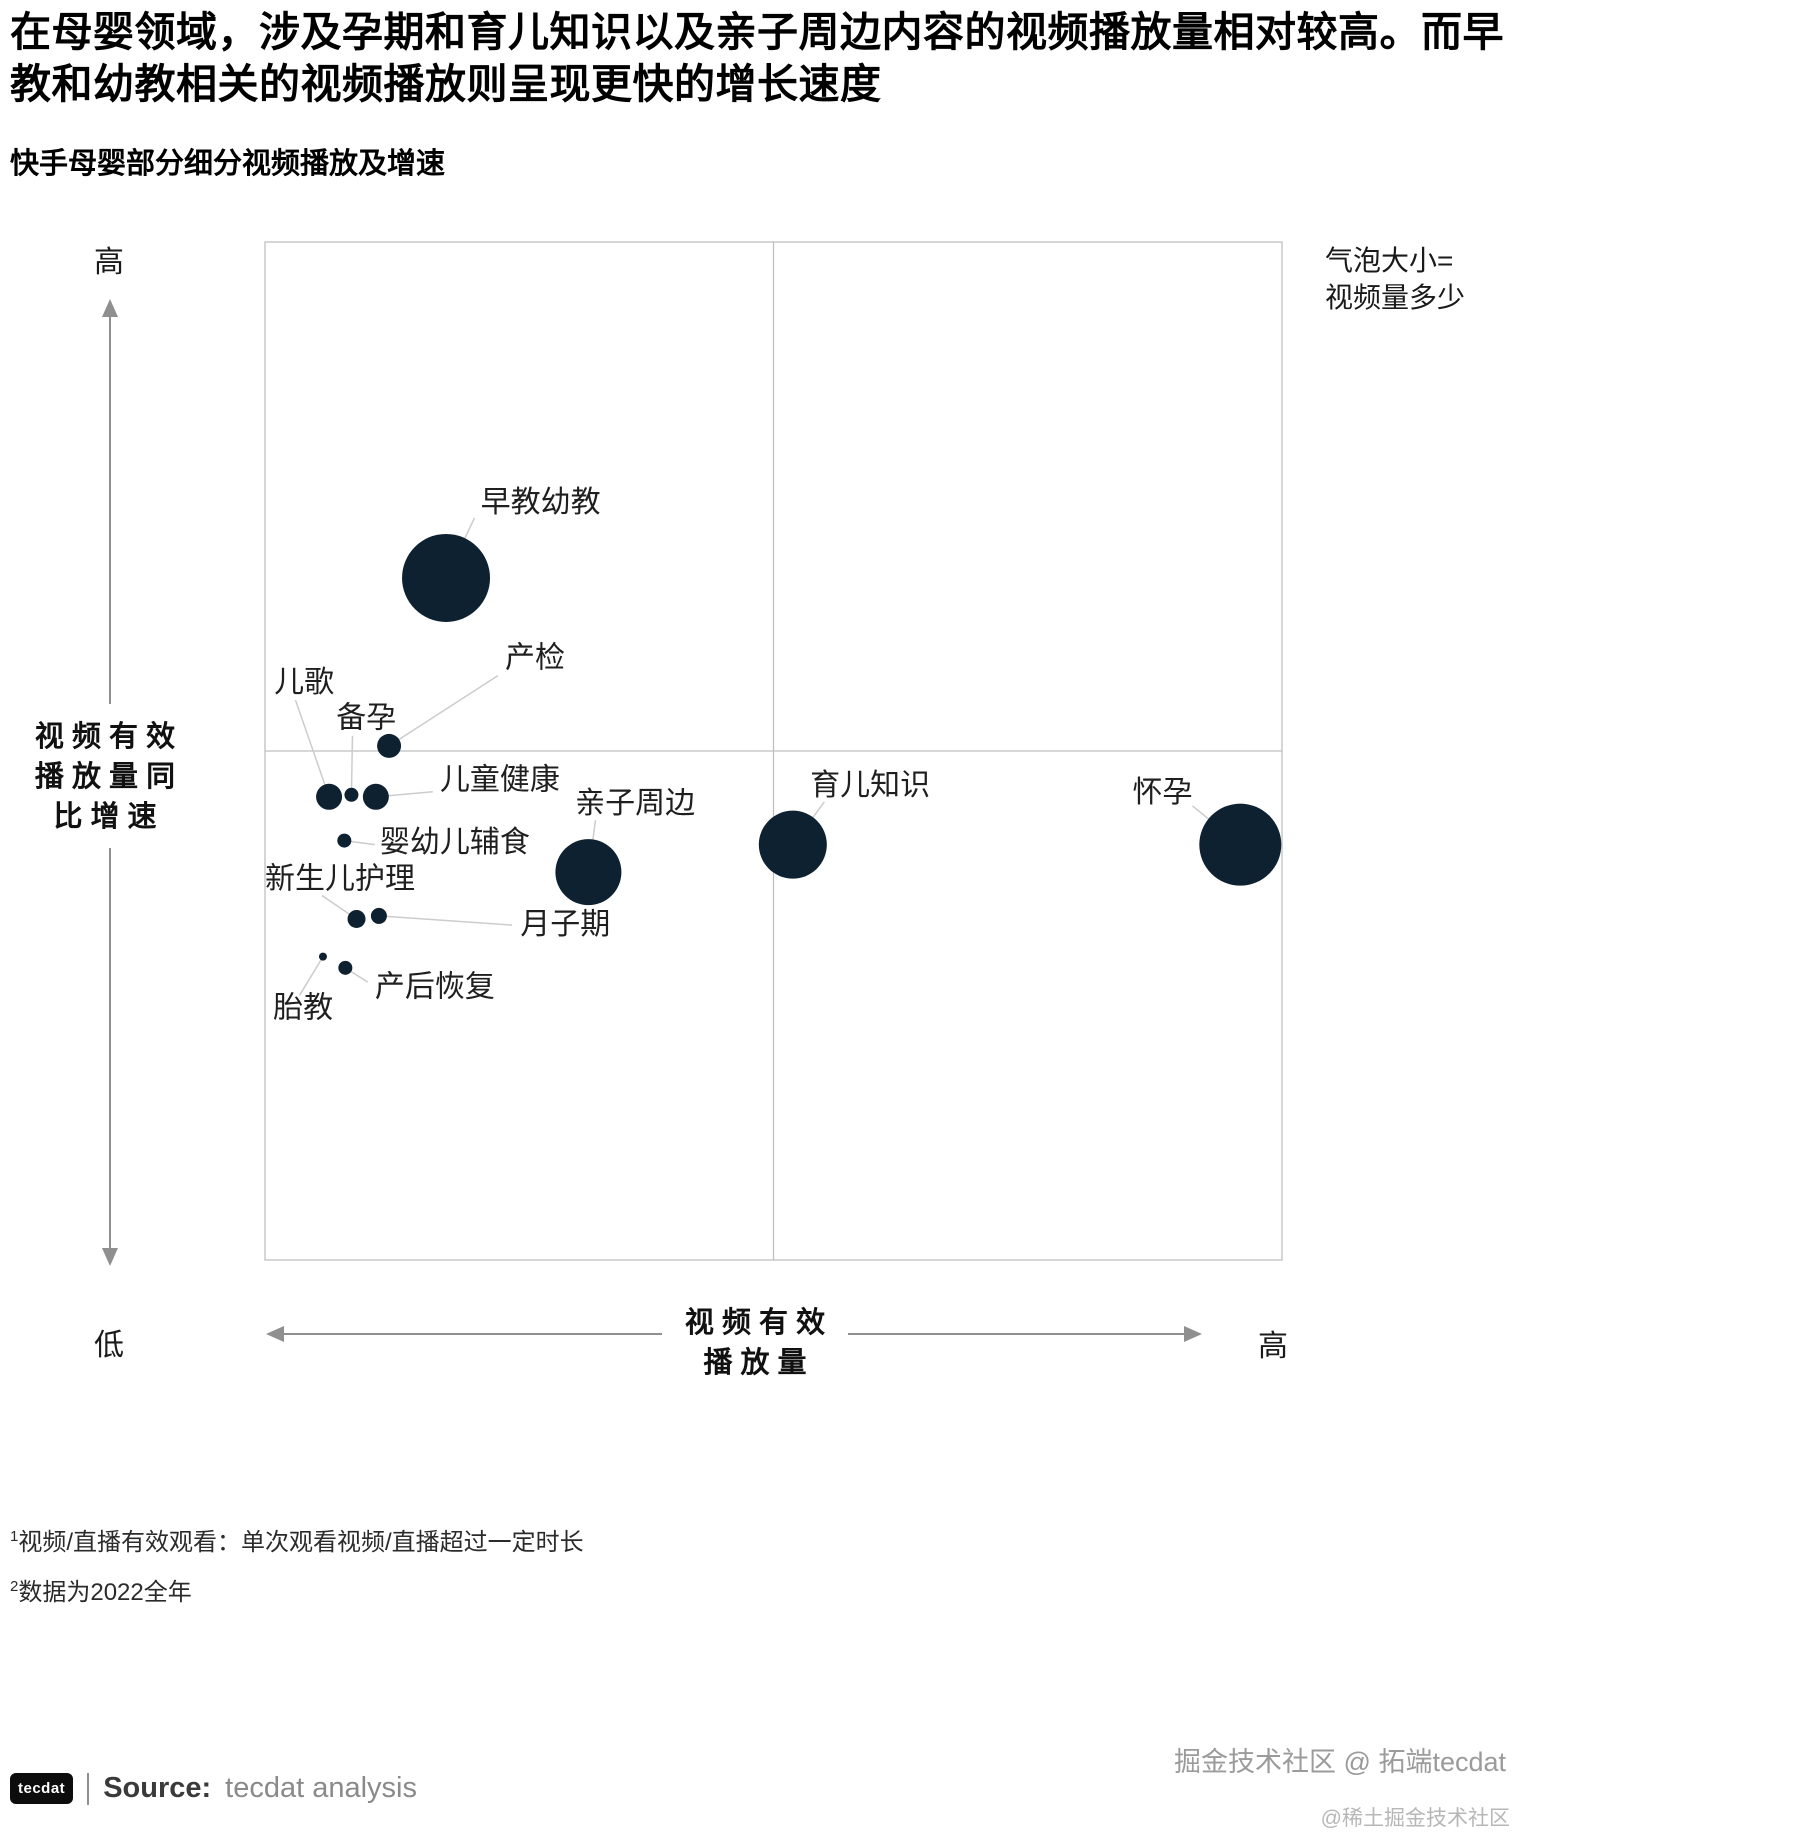  Describe the element at coordinates (303, 1008) in the screenshot. I see `bubble-label: 胎教` at that location.